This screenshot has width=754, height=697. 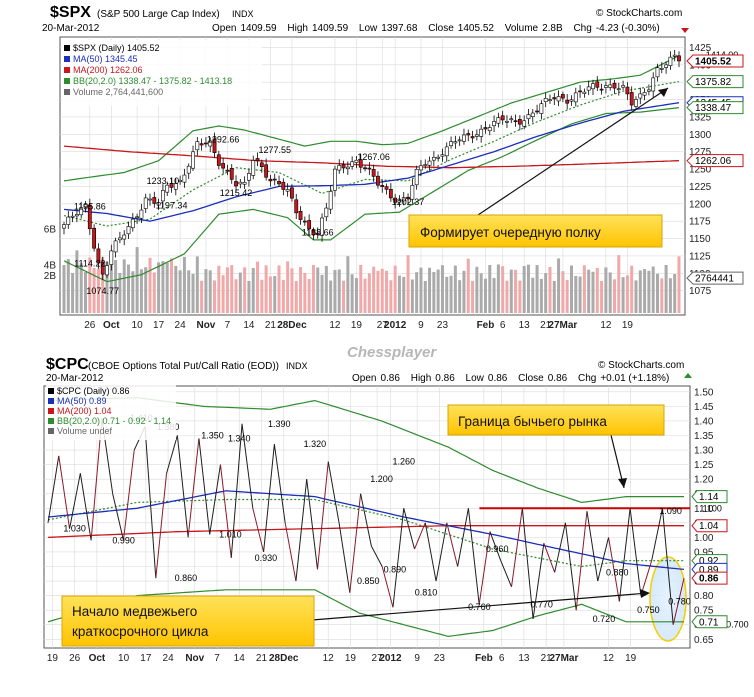 What do you see at coordinates (90, 325) in the screenshot?
I see `x-tick-label: 26` at bounding box center [90, 325].